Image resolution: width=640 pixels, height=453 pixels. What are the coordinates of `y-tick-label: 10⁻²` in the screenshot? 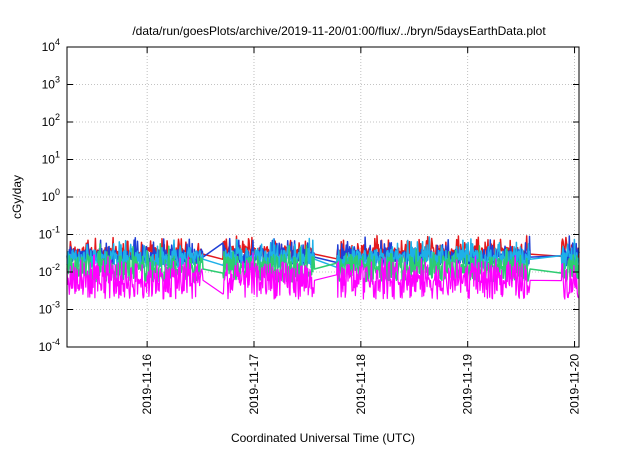 It's located at (49, 270).